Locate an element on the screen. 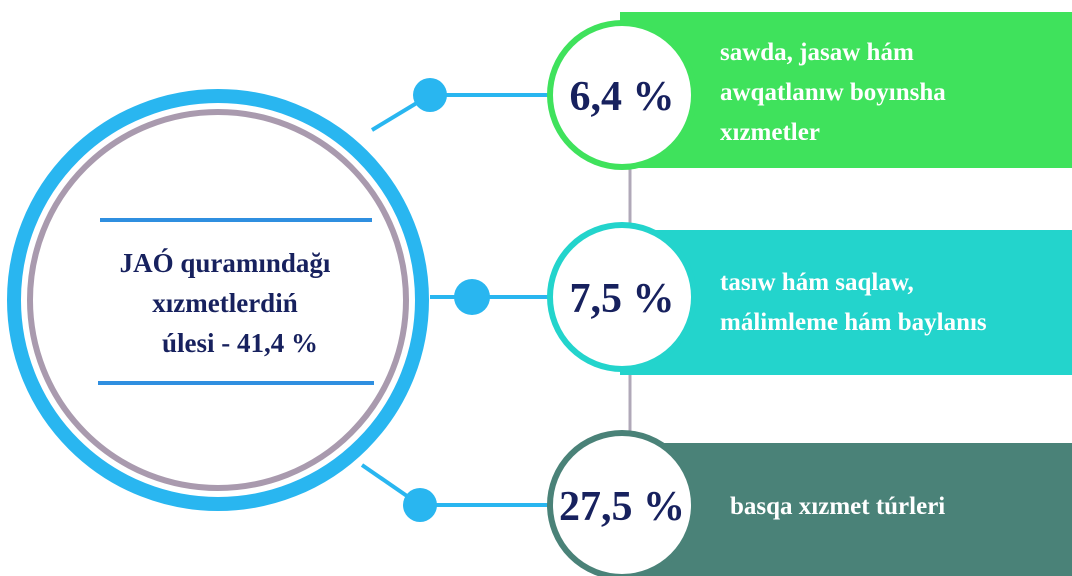 This screenshot has height=576, width=1072. item-value: 6,4 % is located at coordinates (622, 97).